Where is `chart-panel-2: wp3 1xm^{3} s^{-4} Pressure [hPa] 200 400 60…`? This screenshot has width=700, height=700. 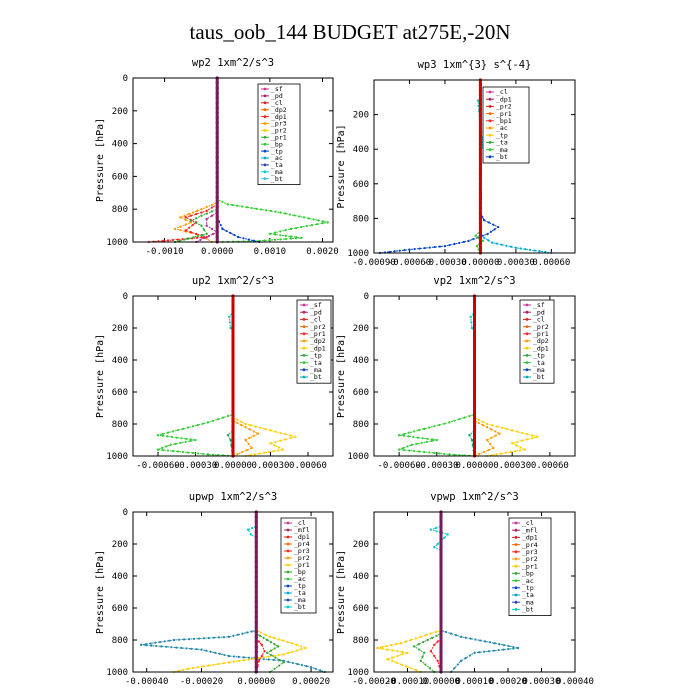
chart-panel-2: wp3 1xm^{3} s^{-4} Pressure [hPa] 200 400 60… is located at coordinates (456, 163).